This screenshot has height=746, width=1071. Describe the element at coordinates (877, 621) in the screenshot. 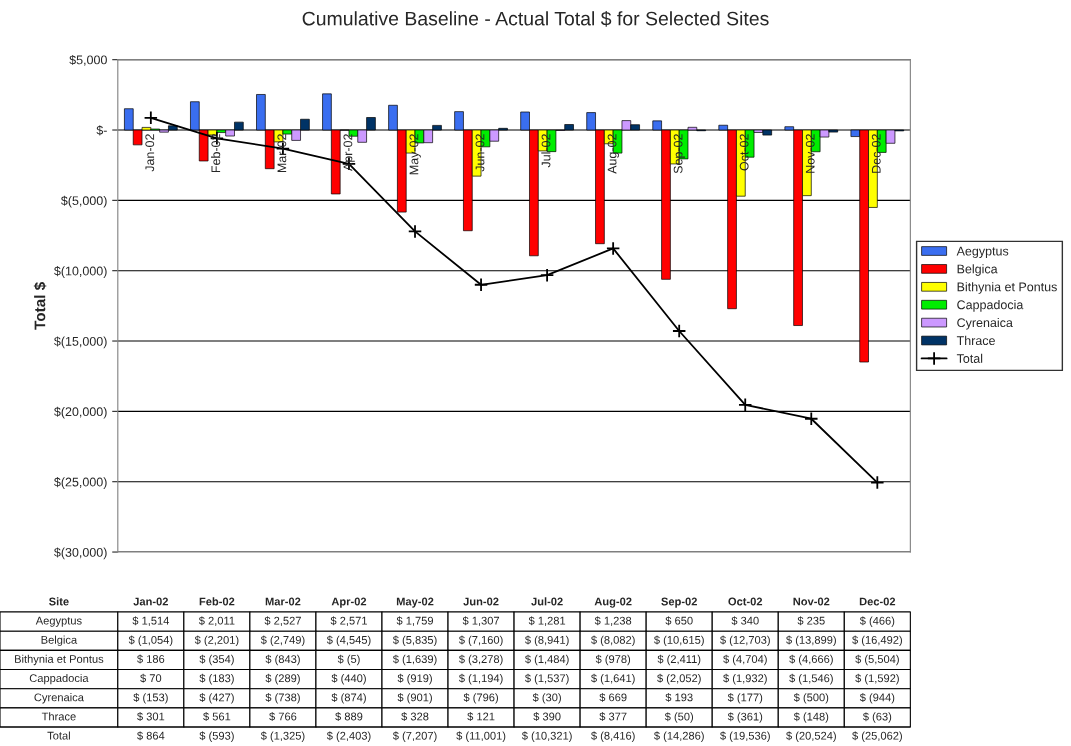

I see `data-label: $ (466)` at that location.